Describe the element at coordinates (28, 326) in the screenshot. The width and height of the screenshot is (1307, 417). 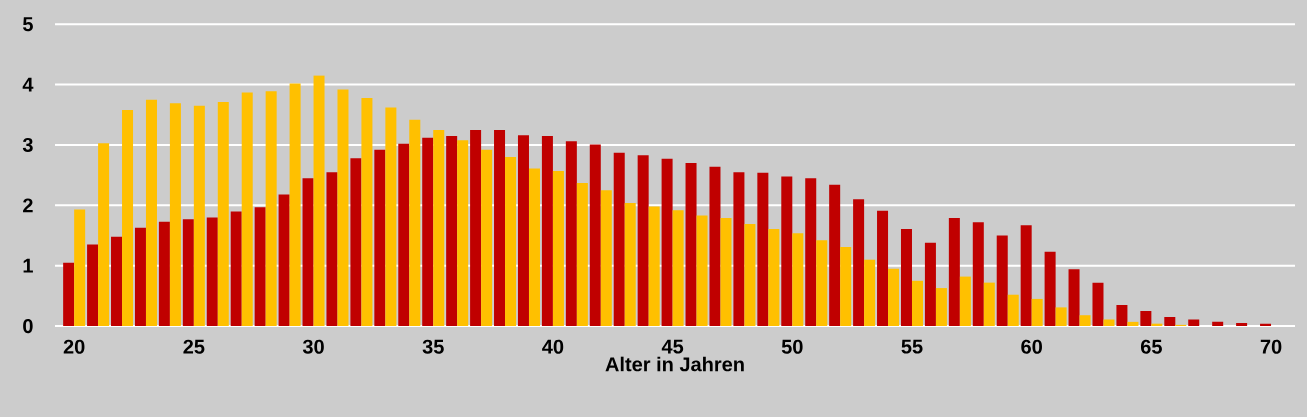
I see `y-tick-label: 0` at that location.